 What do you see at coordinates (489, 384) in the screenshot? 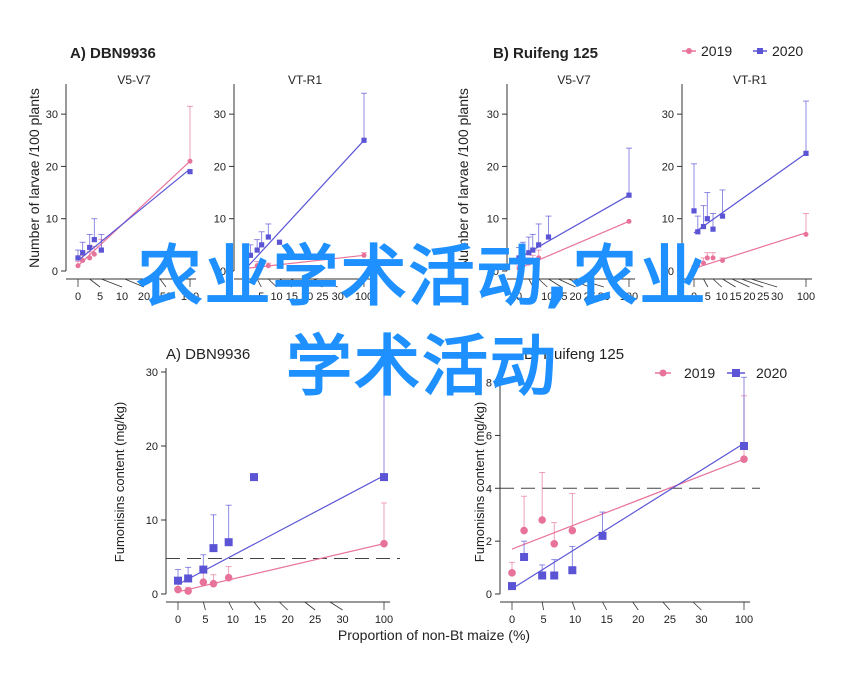
I see `y-tick-label: 8` at bounding box center [489, 384].